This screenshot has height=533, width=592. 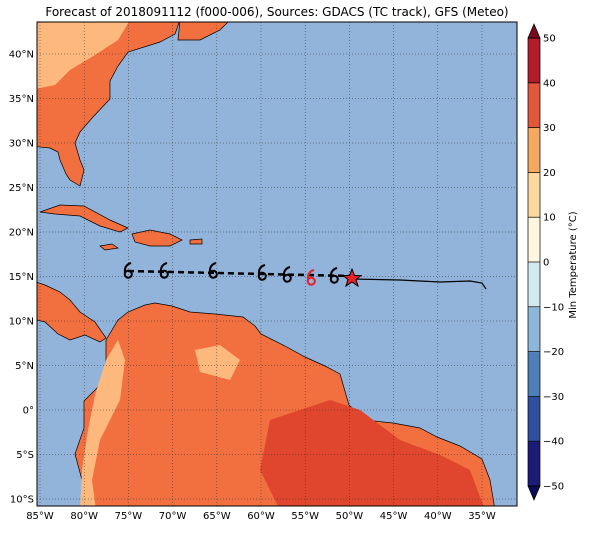 I want to click on lon-label: 45°W, so click(x=394, y=516).